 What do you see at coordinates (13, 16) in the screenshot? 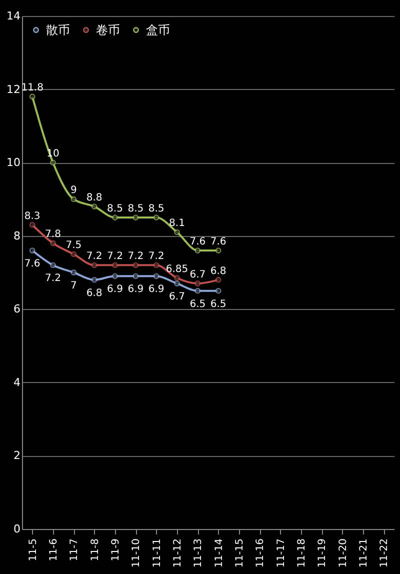
I see `y-tick-label: 14` at bounding box center [13, 16].